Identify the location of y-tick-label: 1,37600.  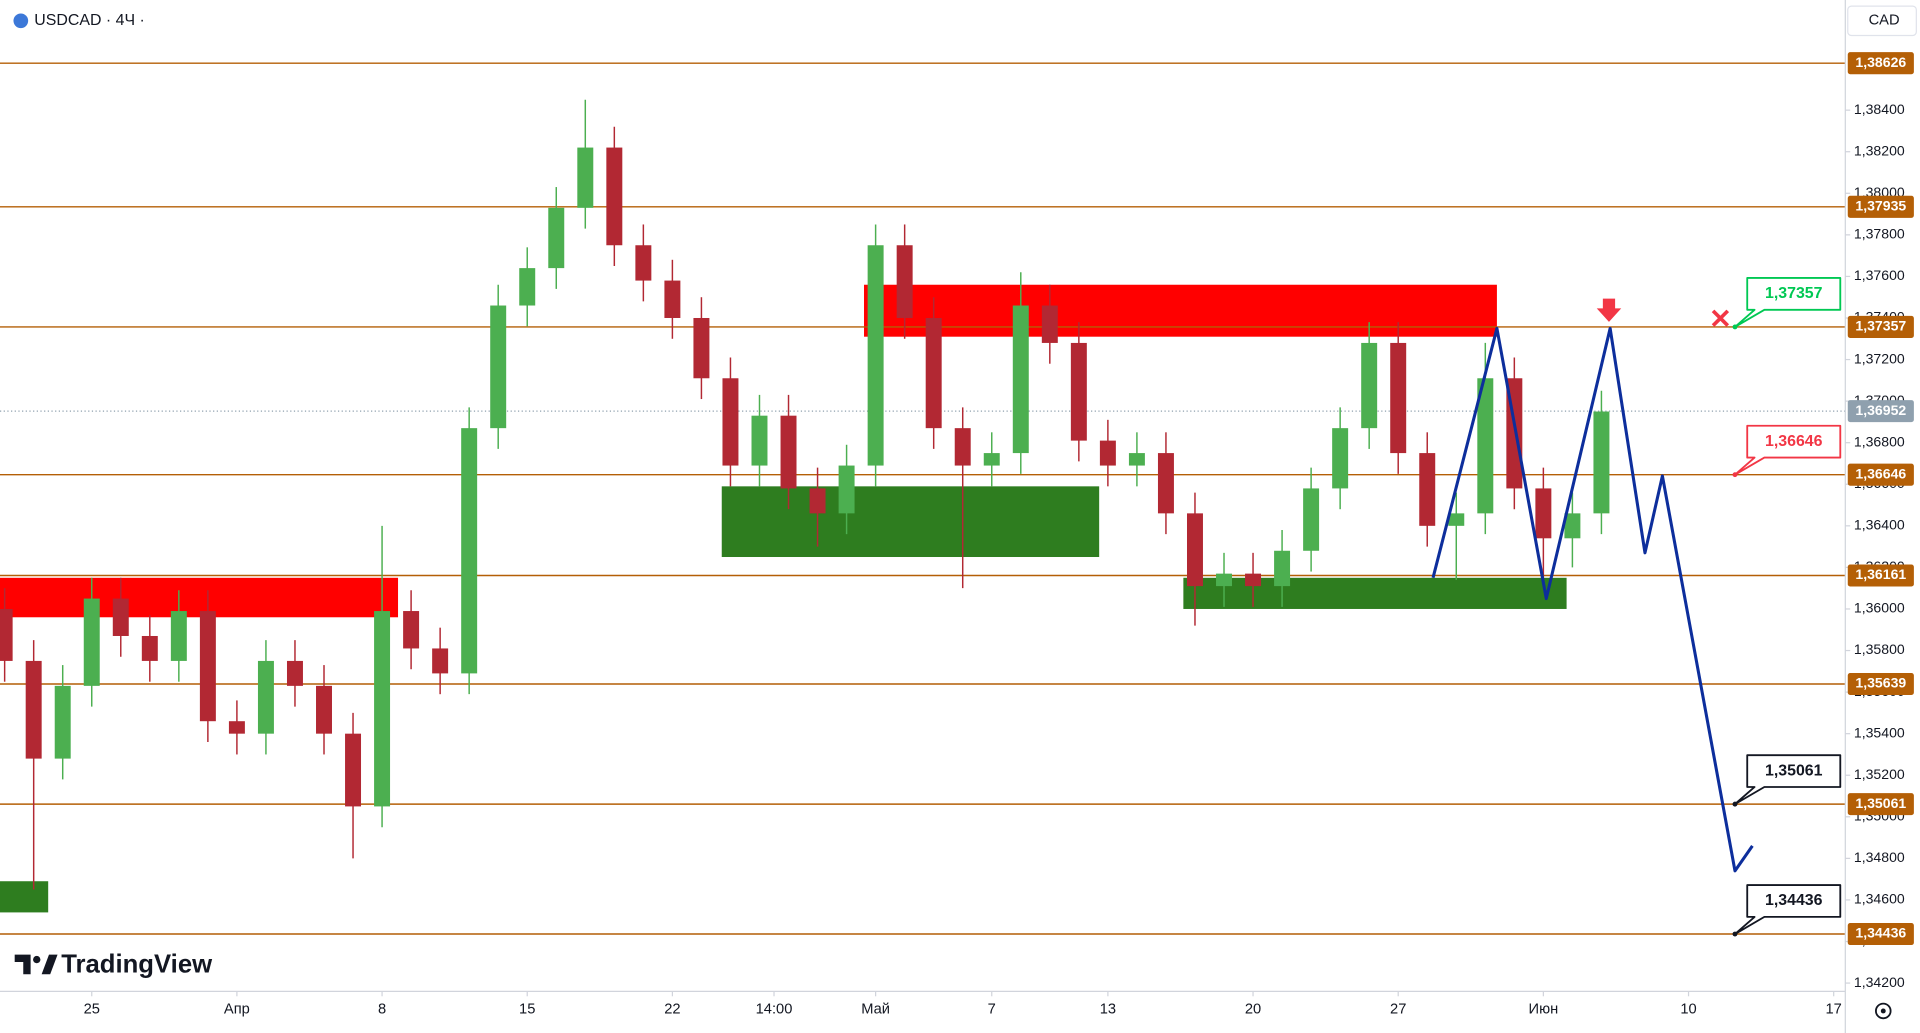
(1879, 275).